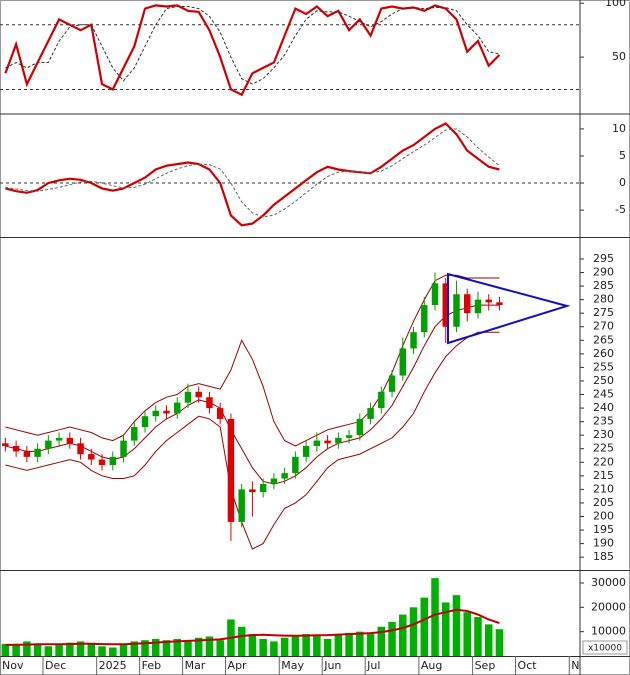 The width and height of the screenshot is (630, 675). Describe the element at coordinates (603, 543) in the screenshot. I see `y-tick-label: 190` at that location.